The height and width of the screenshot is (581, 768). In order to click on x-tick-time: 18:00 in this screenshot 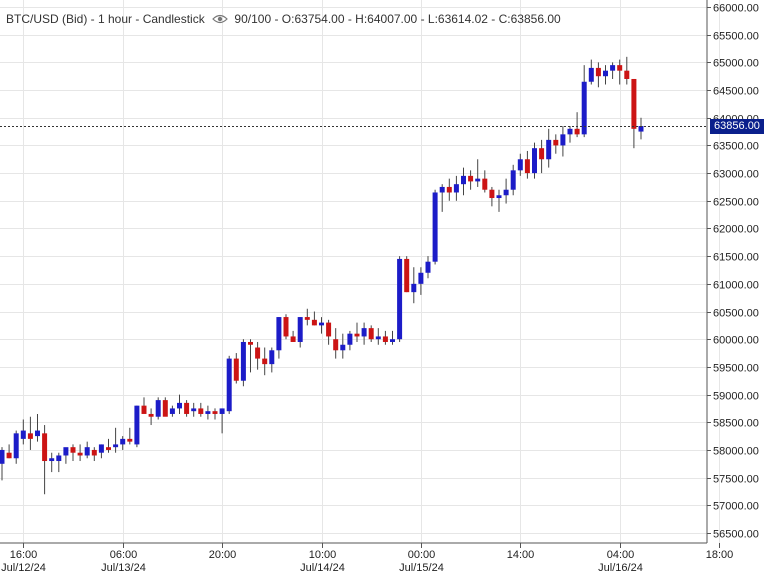, I will do `click(720, 555)`.